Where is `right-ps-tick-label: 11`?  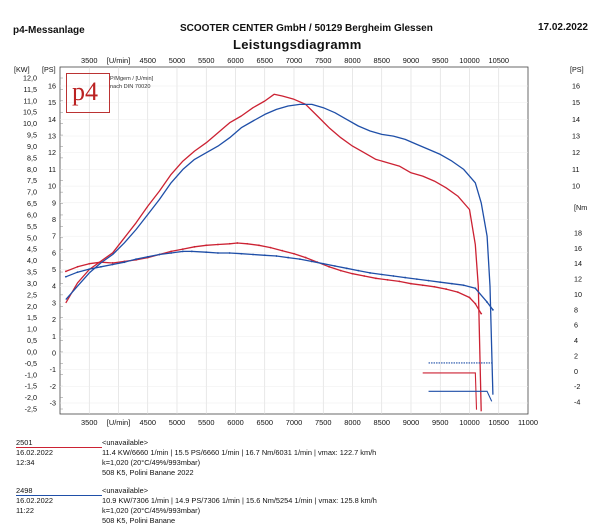
right-ps-tick-label: 11 is located at coordinates (575, 169).